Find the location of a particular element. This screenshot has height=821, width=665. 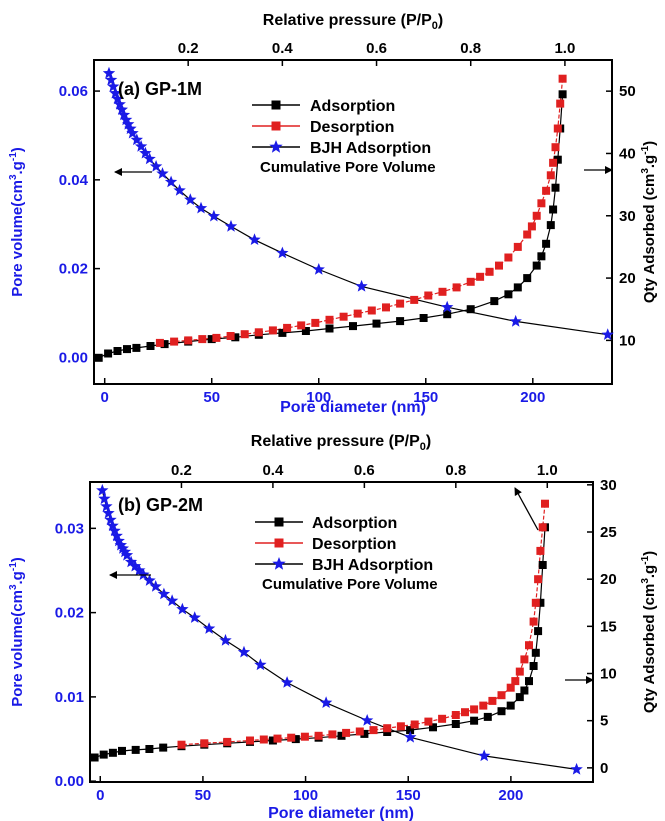

y-tick-label: 0.03 is located at coordinates (69, 528).